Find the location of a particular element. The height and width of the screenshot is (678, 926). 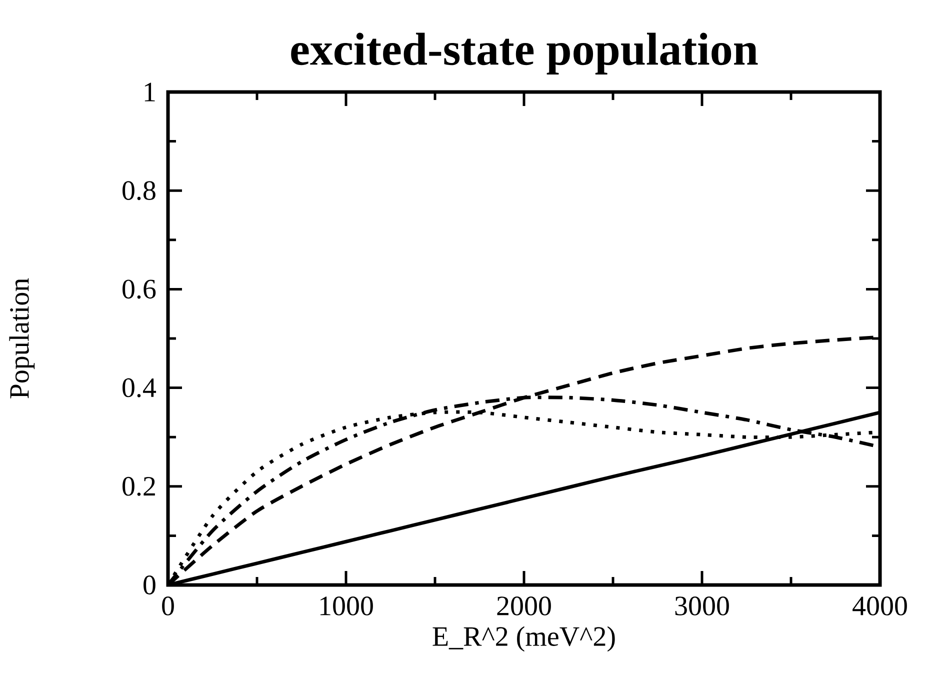

x-tick-label: 3000 is located at coordinates (702, 606).